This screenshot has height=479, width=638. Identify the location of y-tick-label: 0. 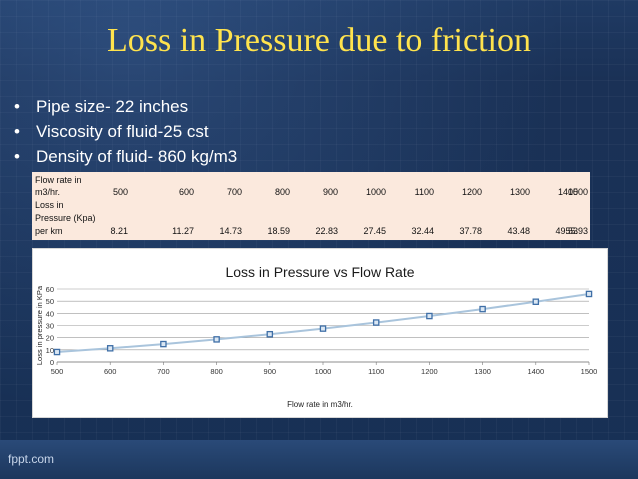
(52, 362).